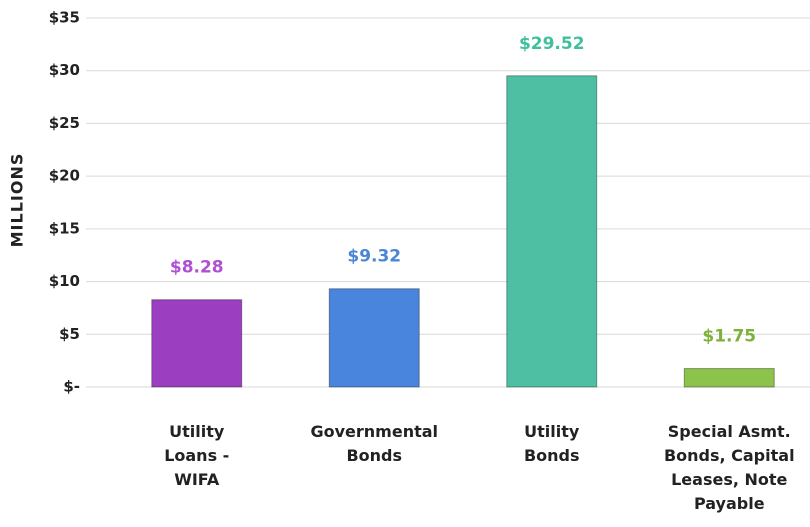 The width and height of the screenshot is (810, 527). What do you see at coordinates (197, 268) in the screenshot?
I see `value-label: $8.28` at bounding box center [197, 268].